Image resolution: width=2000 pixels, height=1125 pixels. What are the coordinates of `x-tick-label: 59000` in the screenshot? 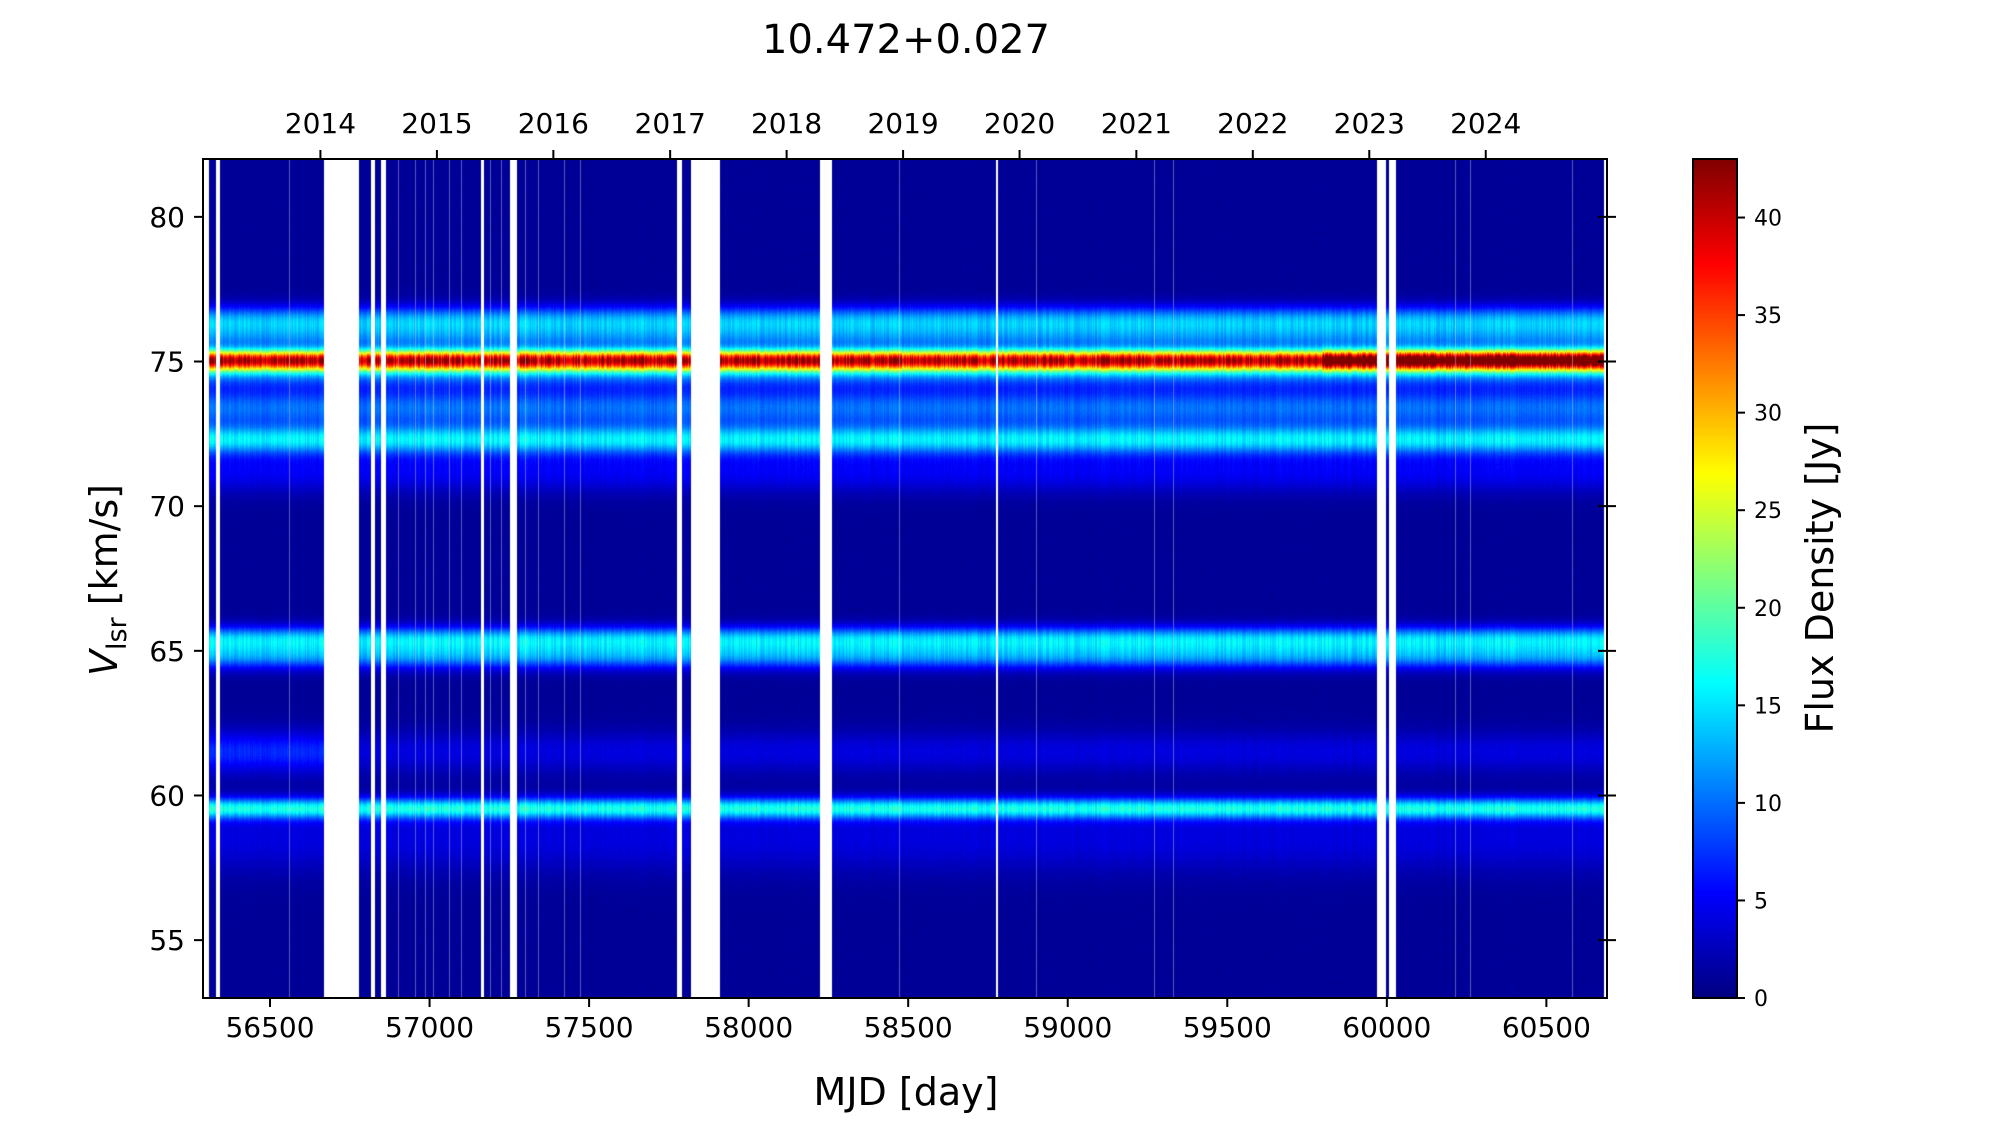 It's located at (1067, 1027).